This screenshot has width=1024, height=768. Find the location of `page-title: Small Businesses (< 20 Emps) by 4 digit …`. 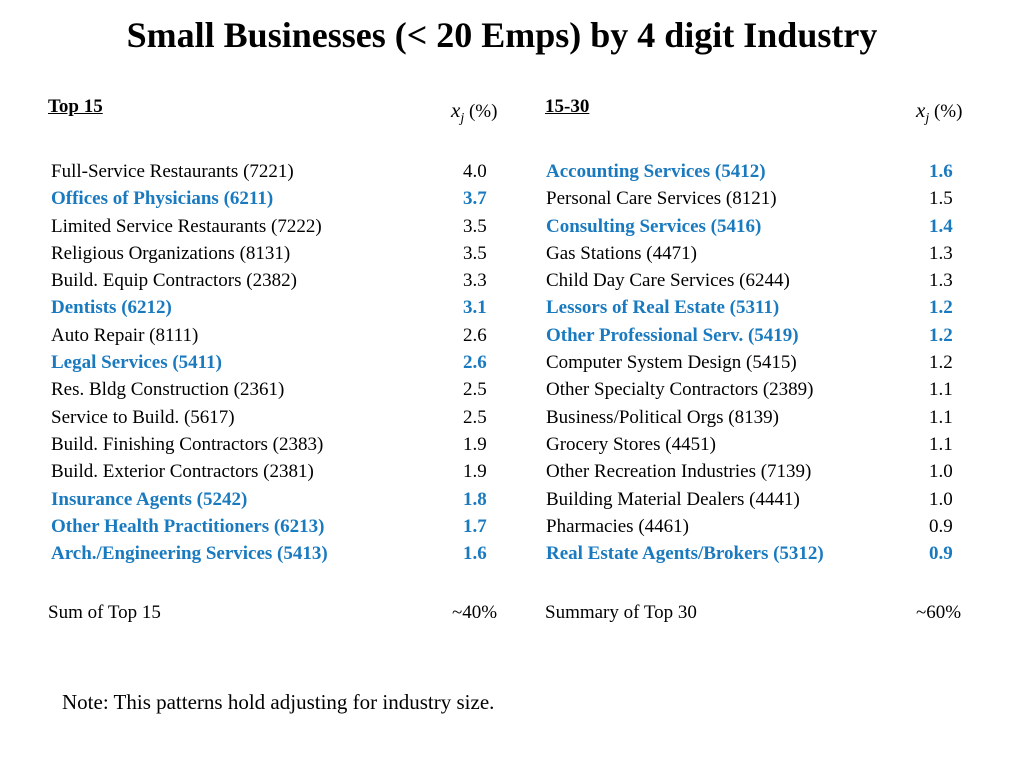

page-title: Small Businesses (< 20 Emps) by 4 digit … is located at coordinates (502, 35).